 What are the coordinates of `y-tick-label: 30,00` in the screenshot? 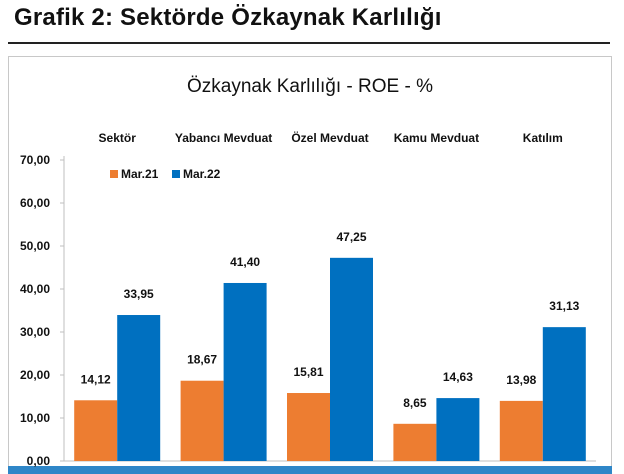 It's located at (35, 332).